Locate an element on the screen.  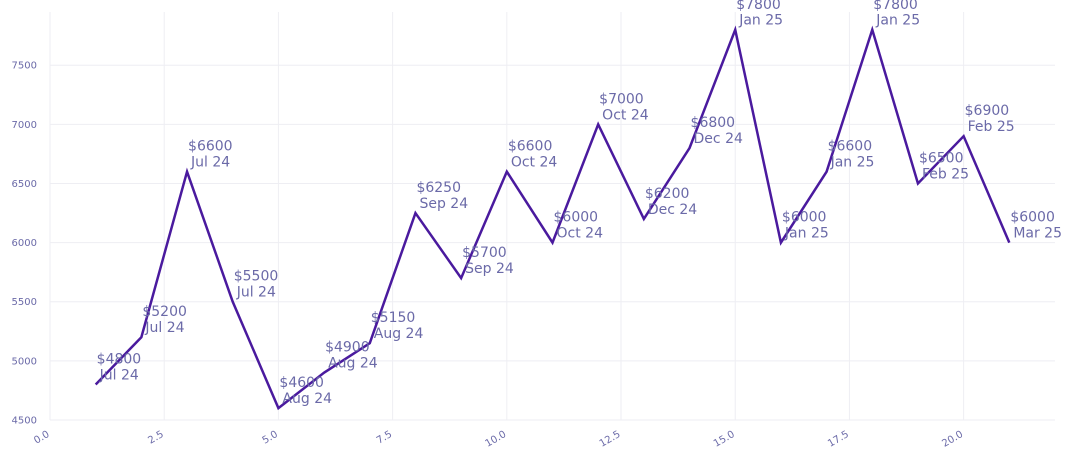
y-tick-label: 5000 is located at coordinates (24, 361).